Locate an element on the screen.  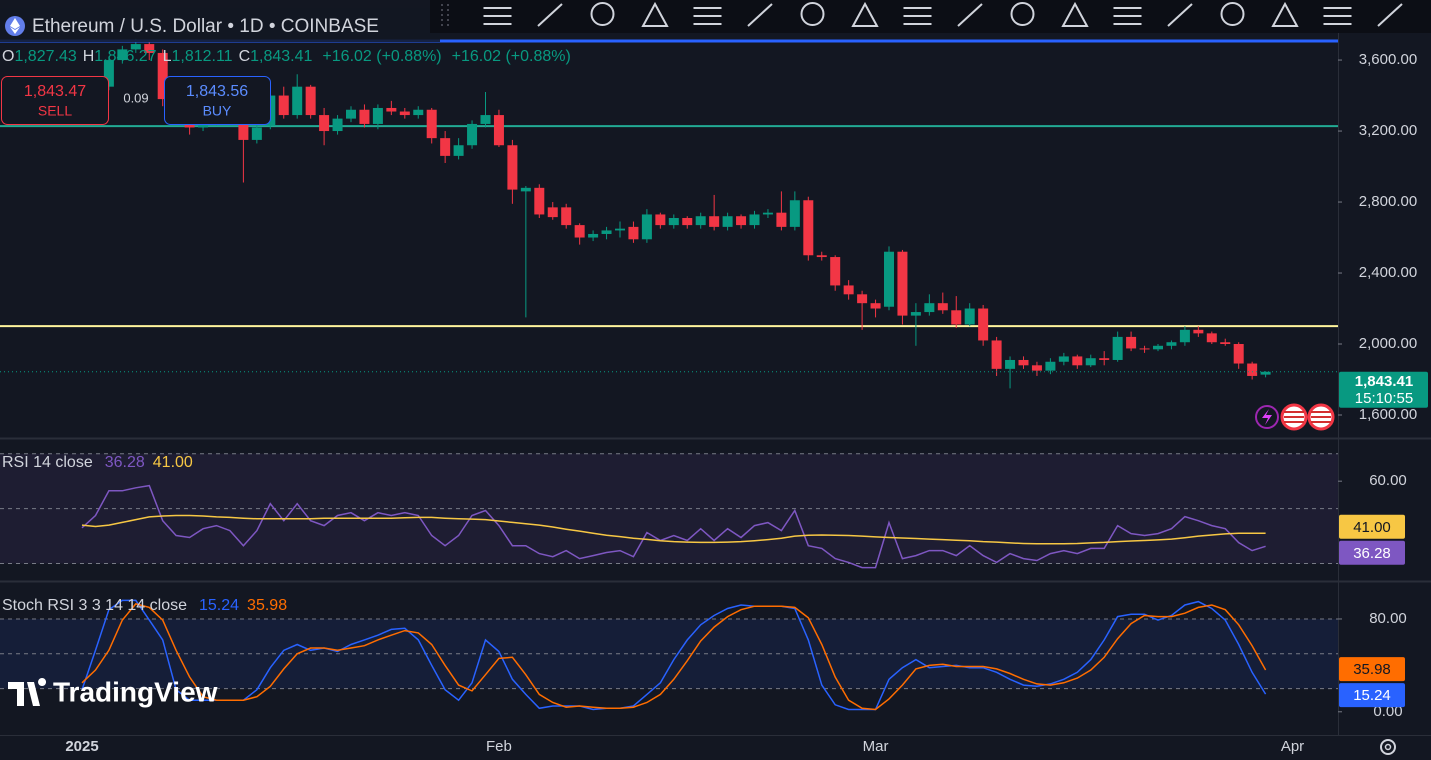
y-tick-label: 3,600.00 is located at coordinates (1388, 59).